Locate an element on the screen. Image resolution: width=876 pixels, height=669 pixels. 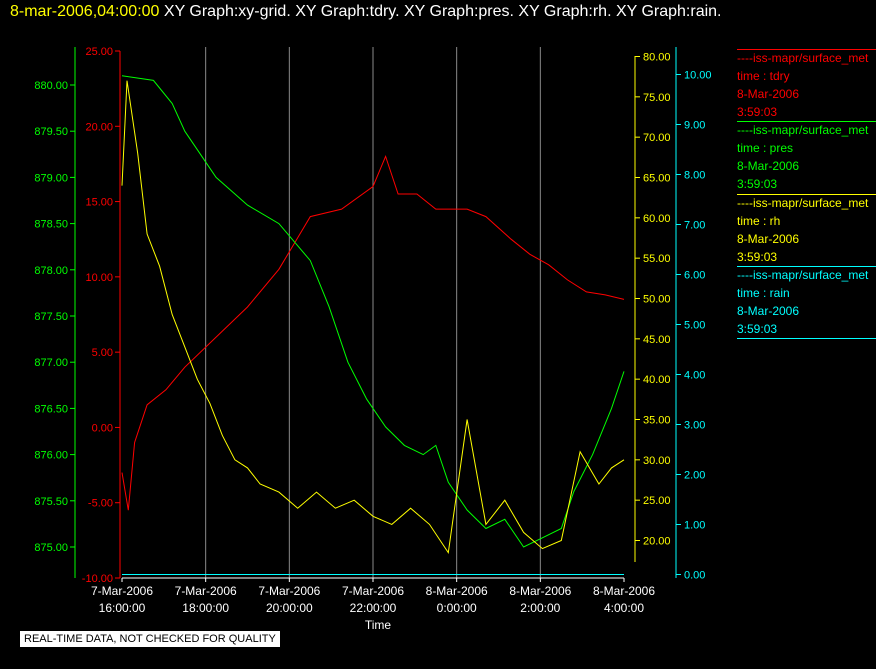
tdry-tick-label: 5.00 is located at coordinates (102, 353).